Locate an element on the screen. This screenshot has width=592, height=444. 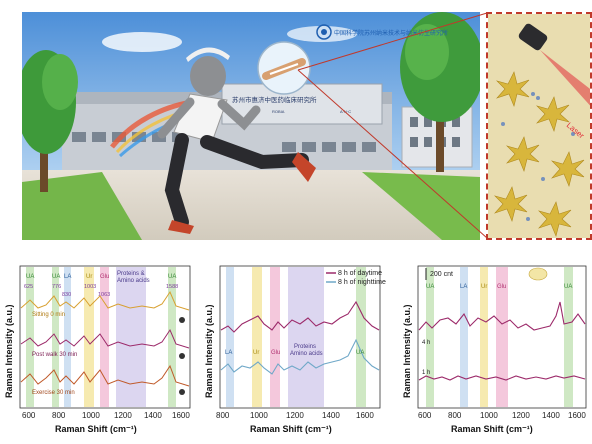
panel2-legend: 8 h of daytime 8 h of nighttime is located at coordinates (356, 278).